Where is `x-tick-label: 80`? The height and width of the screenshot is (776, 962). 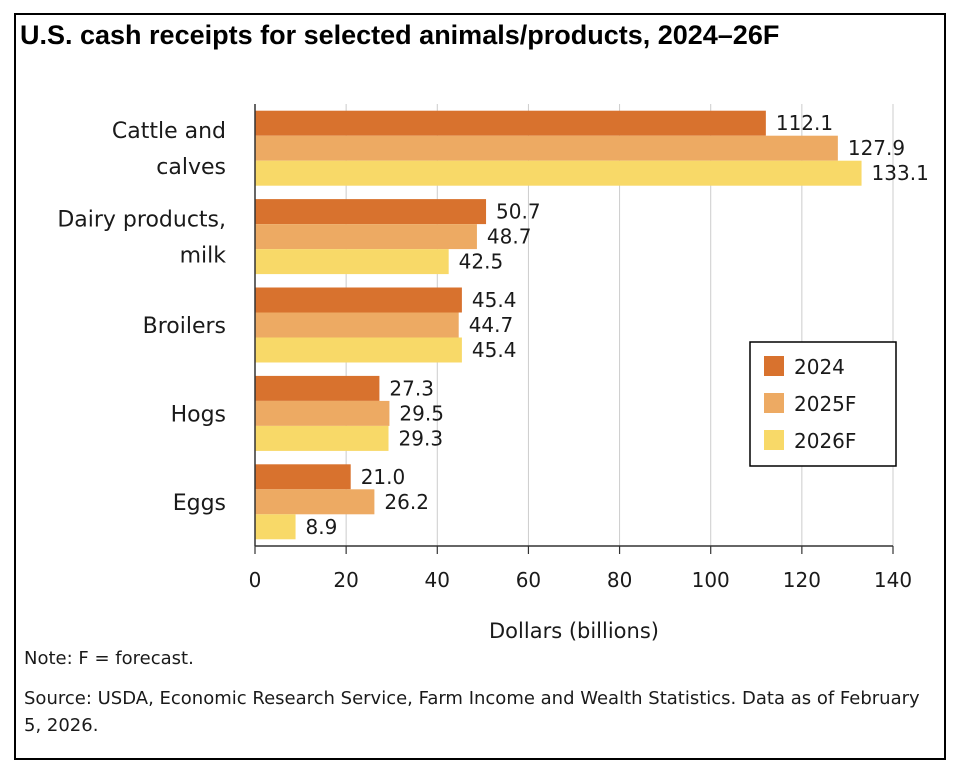
x-tick-label: 80 is located at coordinates (619, 580).